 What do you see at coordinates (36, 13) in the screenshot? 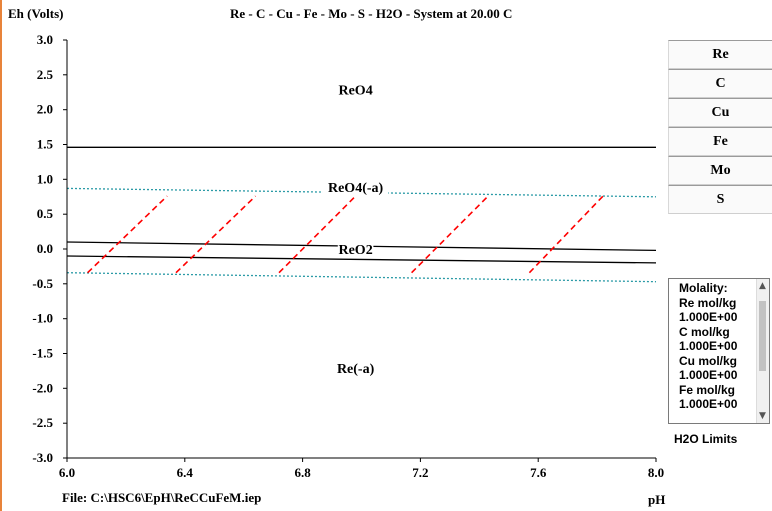
I see `y-axis-label: Eh (Volts)` at bounding box center [36, 13].